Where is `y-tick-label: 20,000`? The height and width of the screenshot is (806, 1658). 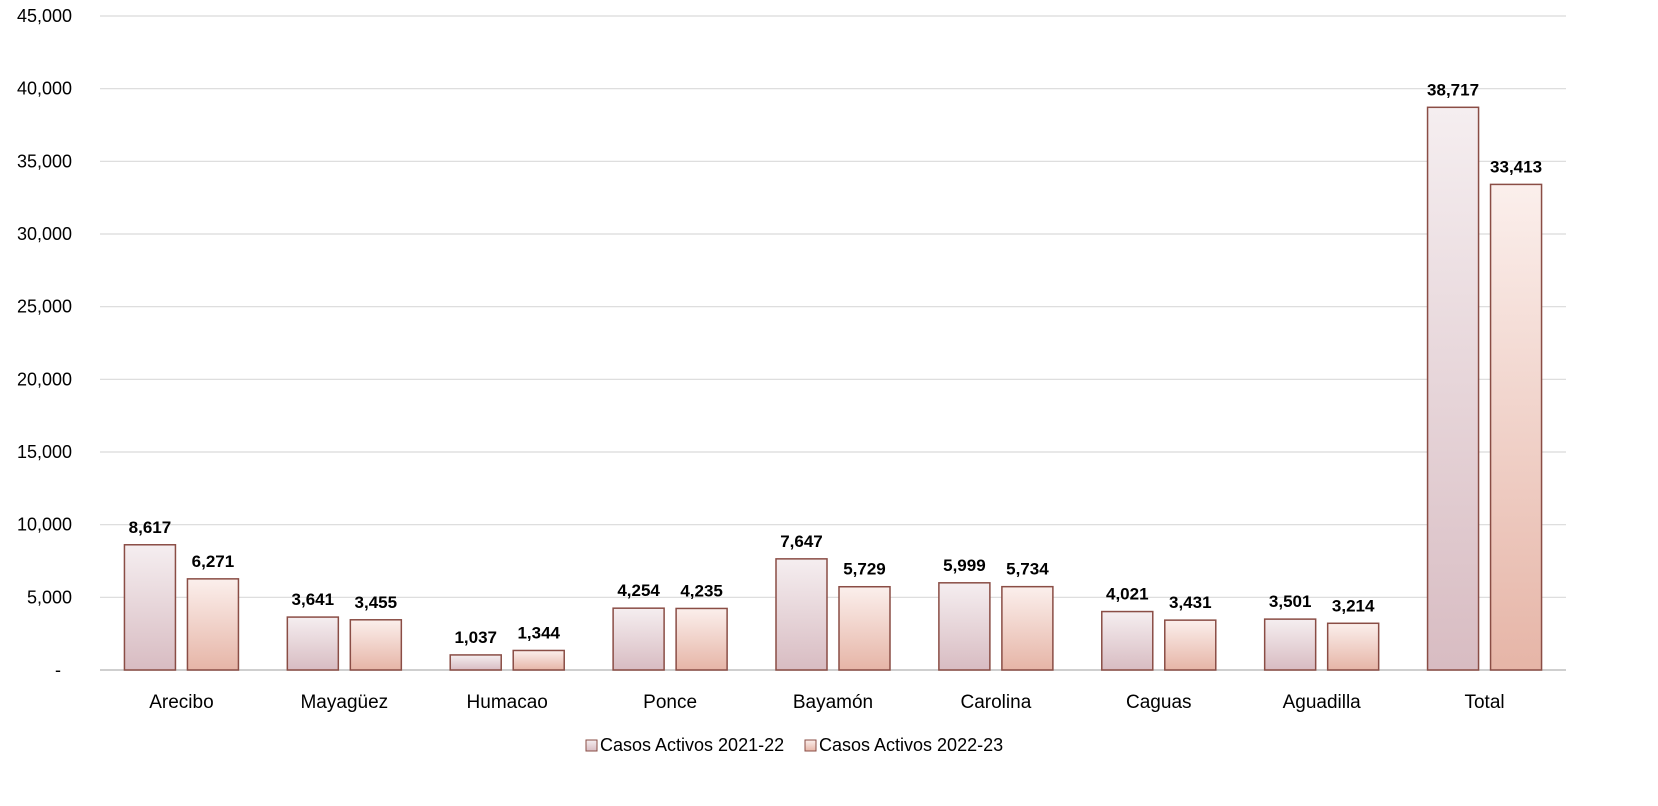 y-tick-label: 20,000 is located at coordinates (44, 379).